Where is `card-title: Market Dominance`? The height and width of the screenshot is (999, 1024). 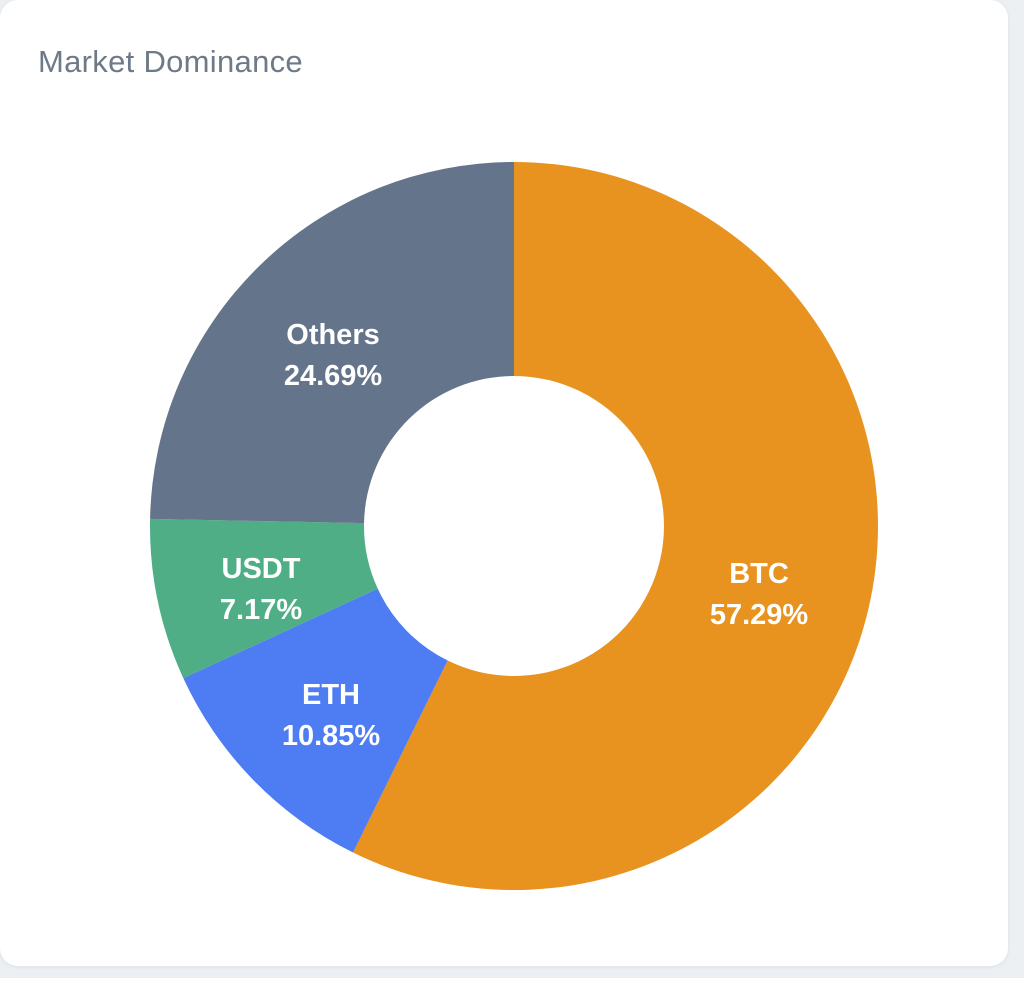
card-title: Market Dominance is located at coordinates (170, 61).